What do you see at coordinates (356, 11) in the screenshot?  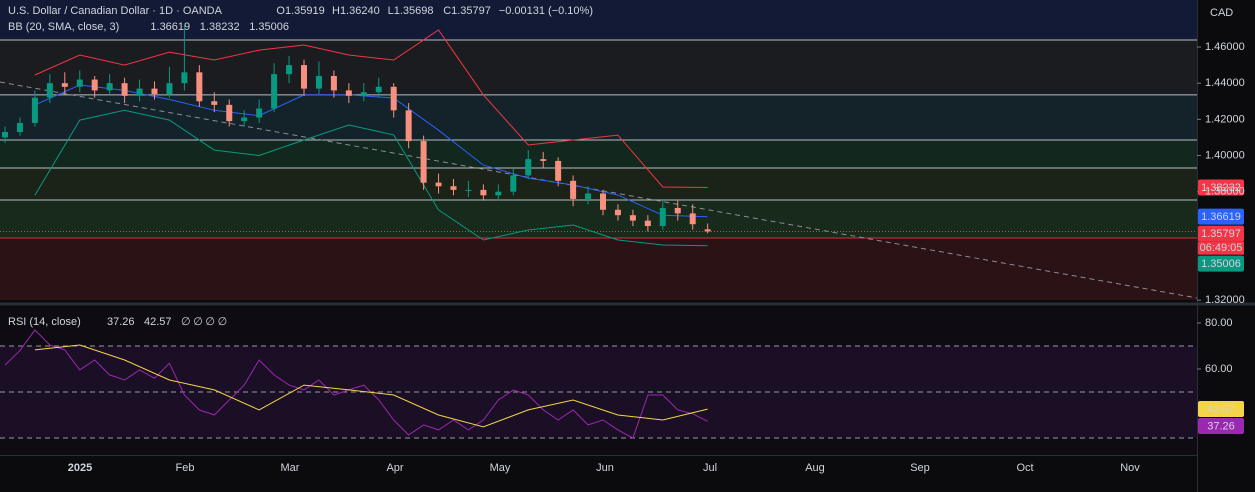 I see `legend-value: H1.36240` at bounding box center [356, 11].